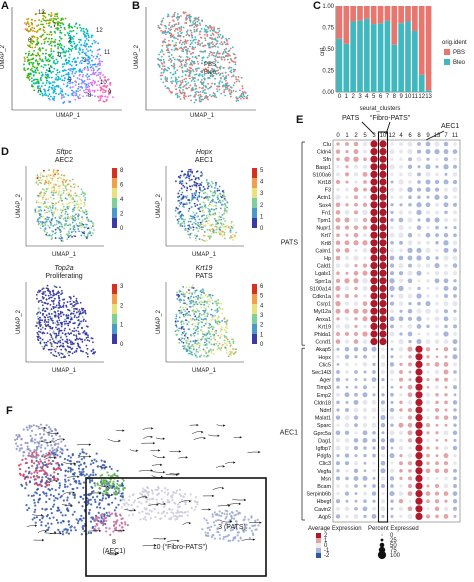 The width and height of the screenshot is (474, 582). What do you see at coordinates (232, 527) in the screenshot?
I see `label-pats-cluster: 3 (PATS)` at bounding box center [232, 527].